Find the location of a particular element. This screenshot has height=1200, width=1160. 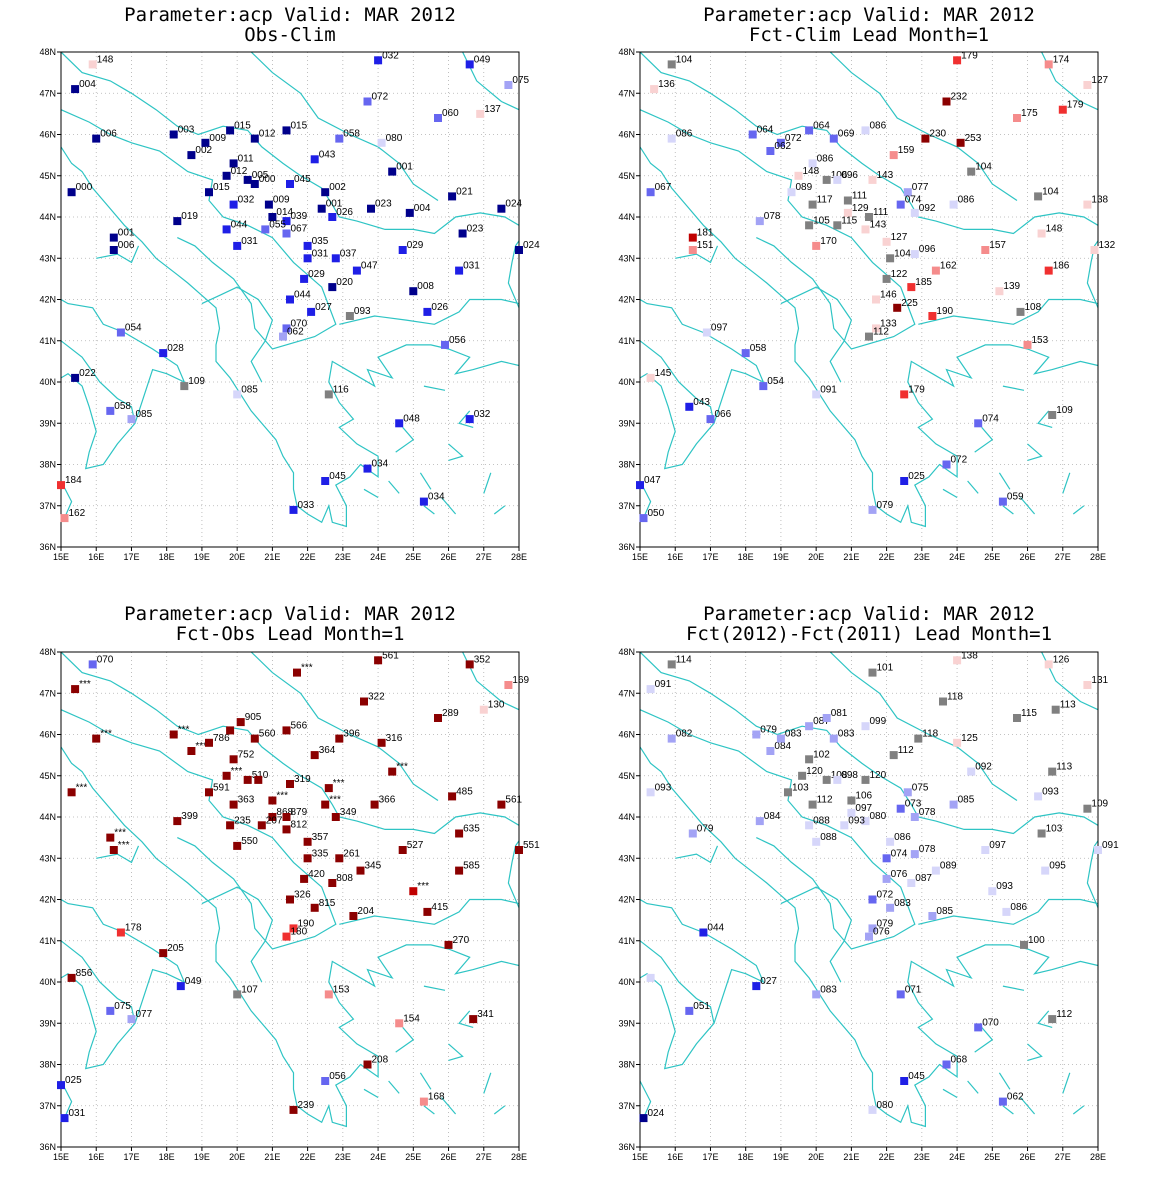

y-tick-label: 37N is located at coordinates (626, 506).